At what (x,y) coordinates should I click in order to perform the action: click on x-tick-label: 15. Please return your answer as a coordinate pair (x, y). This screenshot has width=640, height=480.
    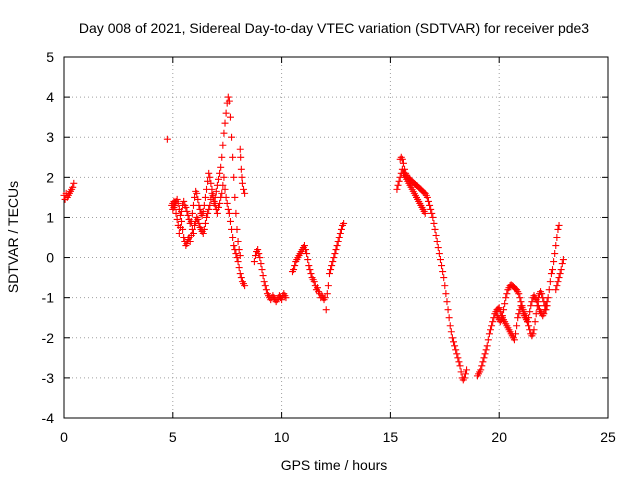
    Looking at the image, I should click on (391, 437).